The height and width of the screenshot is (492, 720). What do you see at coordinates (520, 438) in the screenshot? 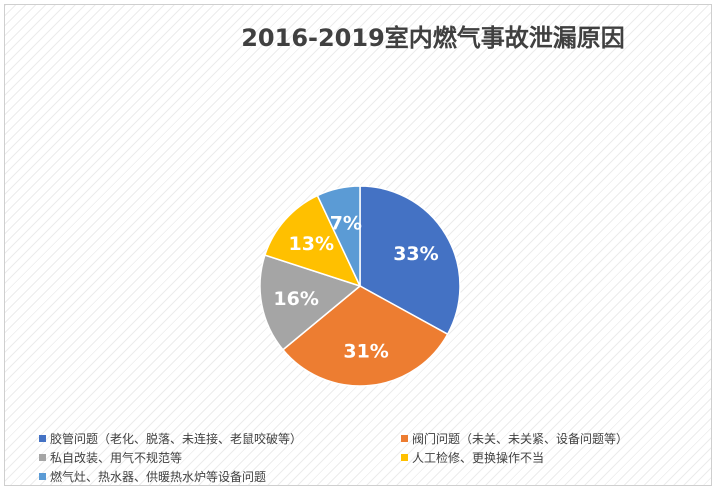
I see `legend-label: 阀门问题（未关、未关紧、设备问题等）` at bounding box center [520, 438].